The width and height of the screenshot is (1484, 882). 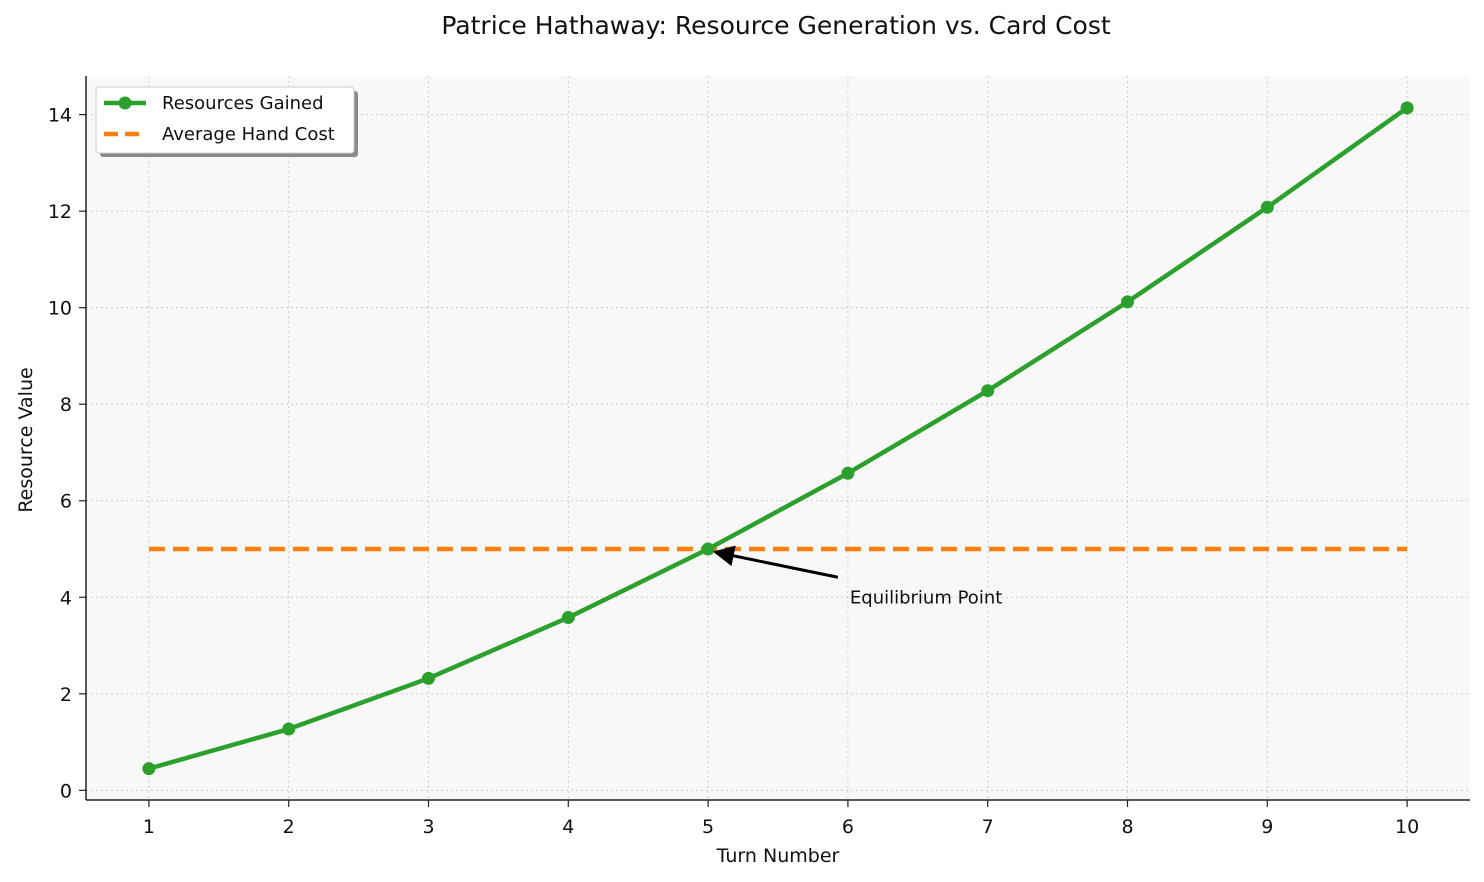 What do you see at coordinates (66, 502) in the screenshot?
I see `y-tick-label: 6` at bounding box center [66, 502].